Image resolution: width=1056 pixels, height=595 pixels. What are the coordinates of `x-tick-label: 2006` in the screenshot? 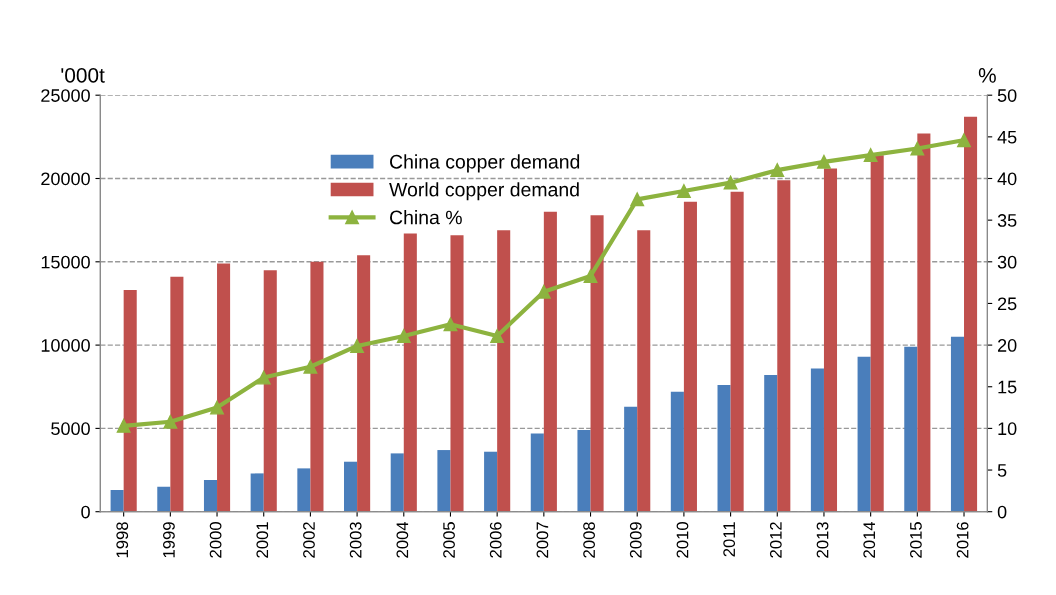 It's located at (495, 540).